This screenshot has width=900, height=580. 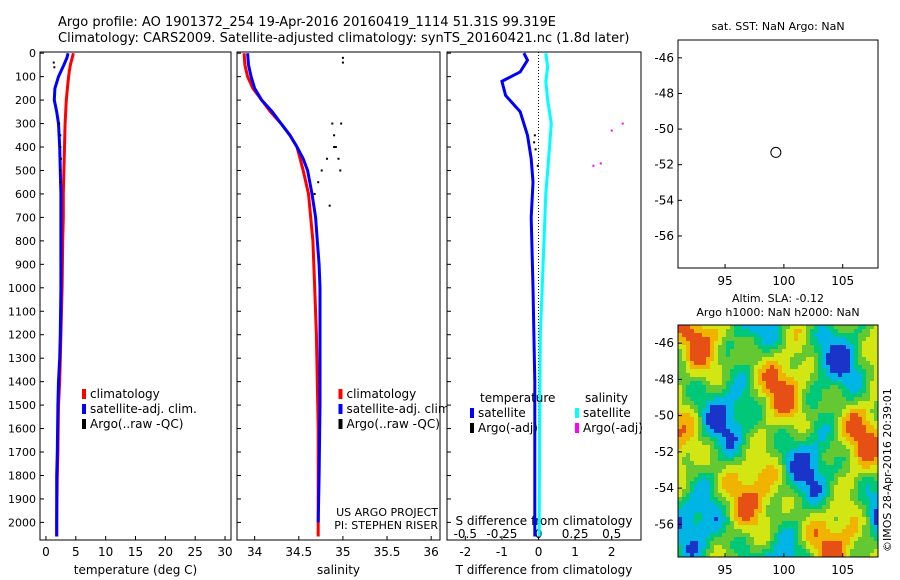 What do you see at coordinates (224, 552) in the screenshot?
I see `x-tick-label: 30` at bounding box center [224, 552].